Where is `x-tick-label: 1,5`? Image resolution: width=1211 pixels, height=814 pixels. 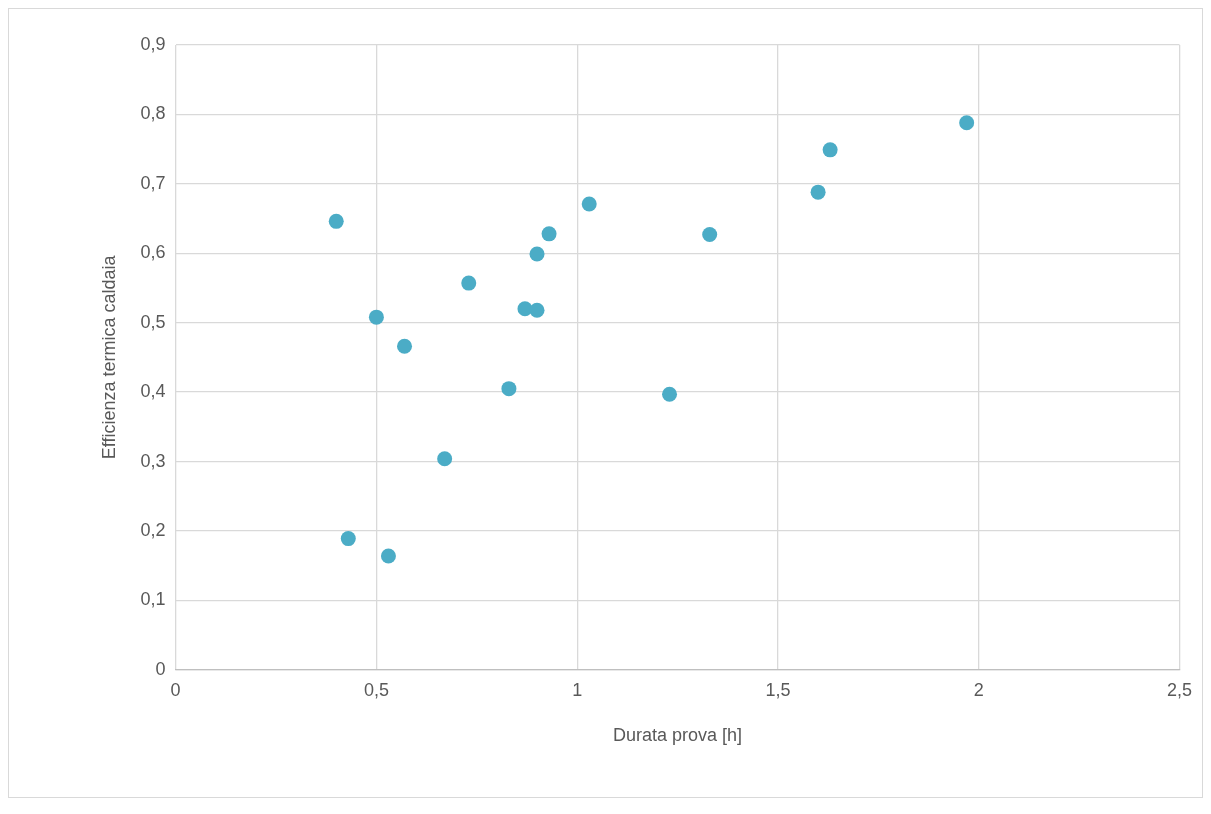 x-tick-label: 1,5 is located at coordinates (778, 689).